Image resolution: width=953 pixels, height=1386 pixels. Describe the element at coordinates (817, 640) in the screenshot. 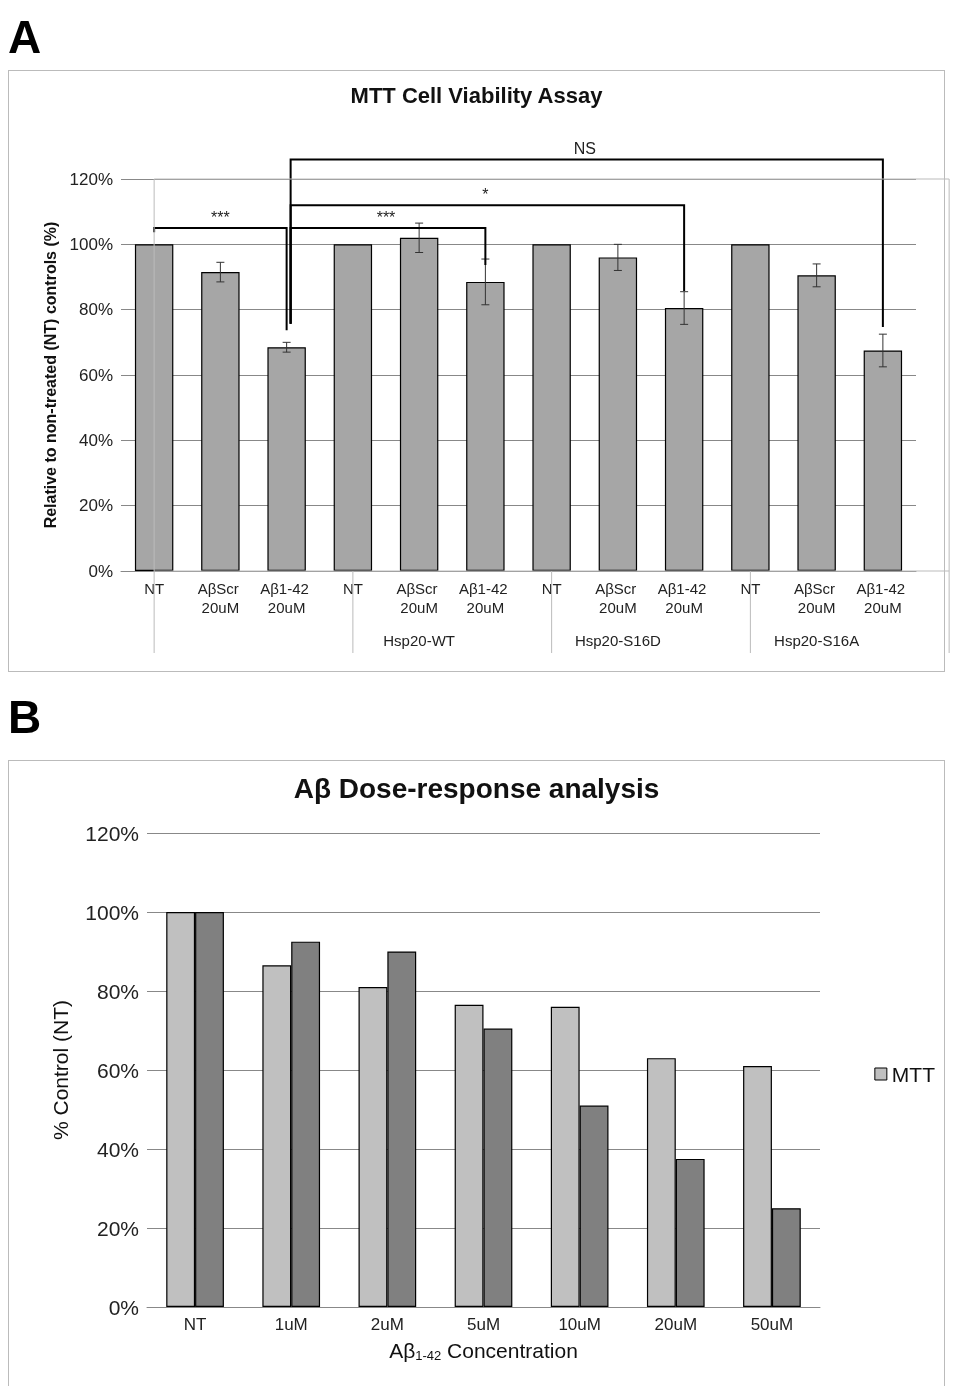

I see `text: Hsp20-S16A` at that location.